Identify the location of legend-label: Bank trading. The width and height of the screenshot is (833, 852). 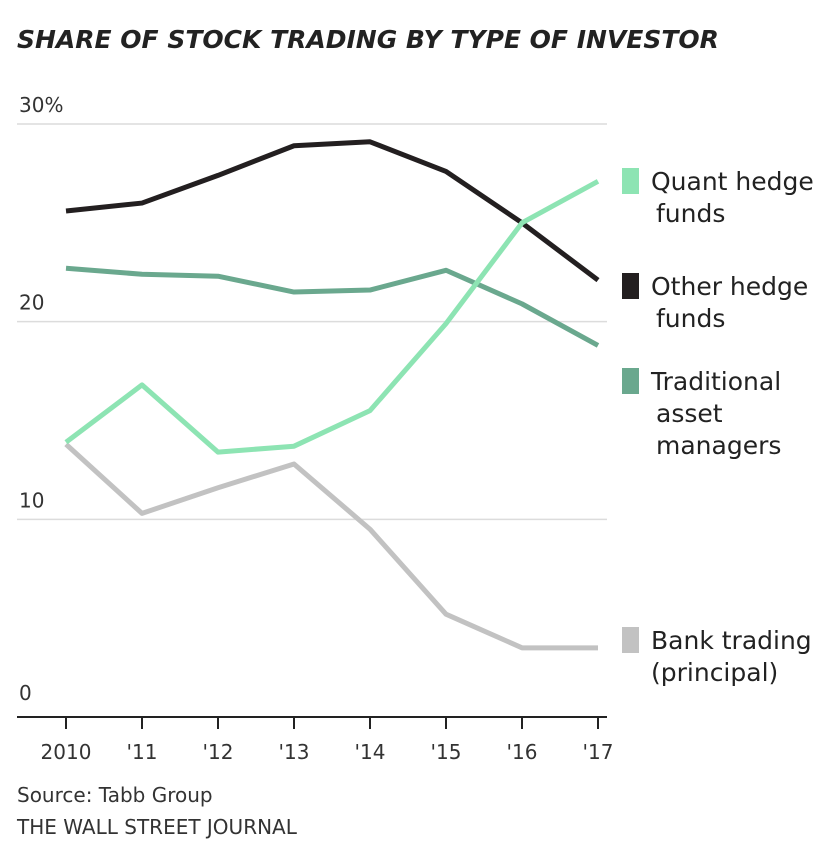
(731, 640).